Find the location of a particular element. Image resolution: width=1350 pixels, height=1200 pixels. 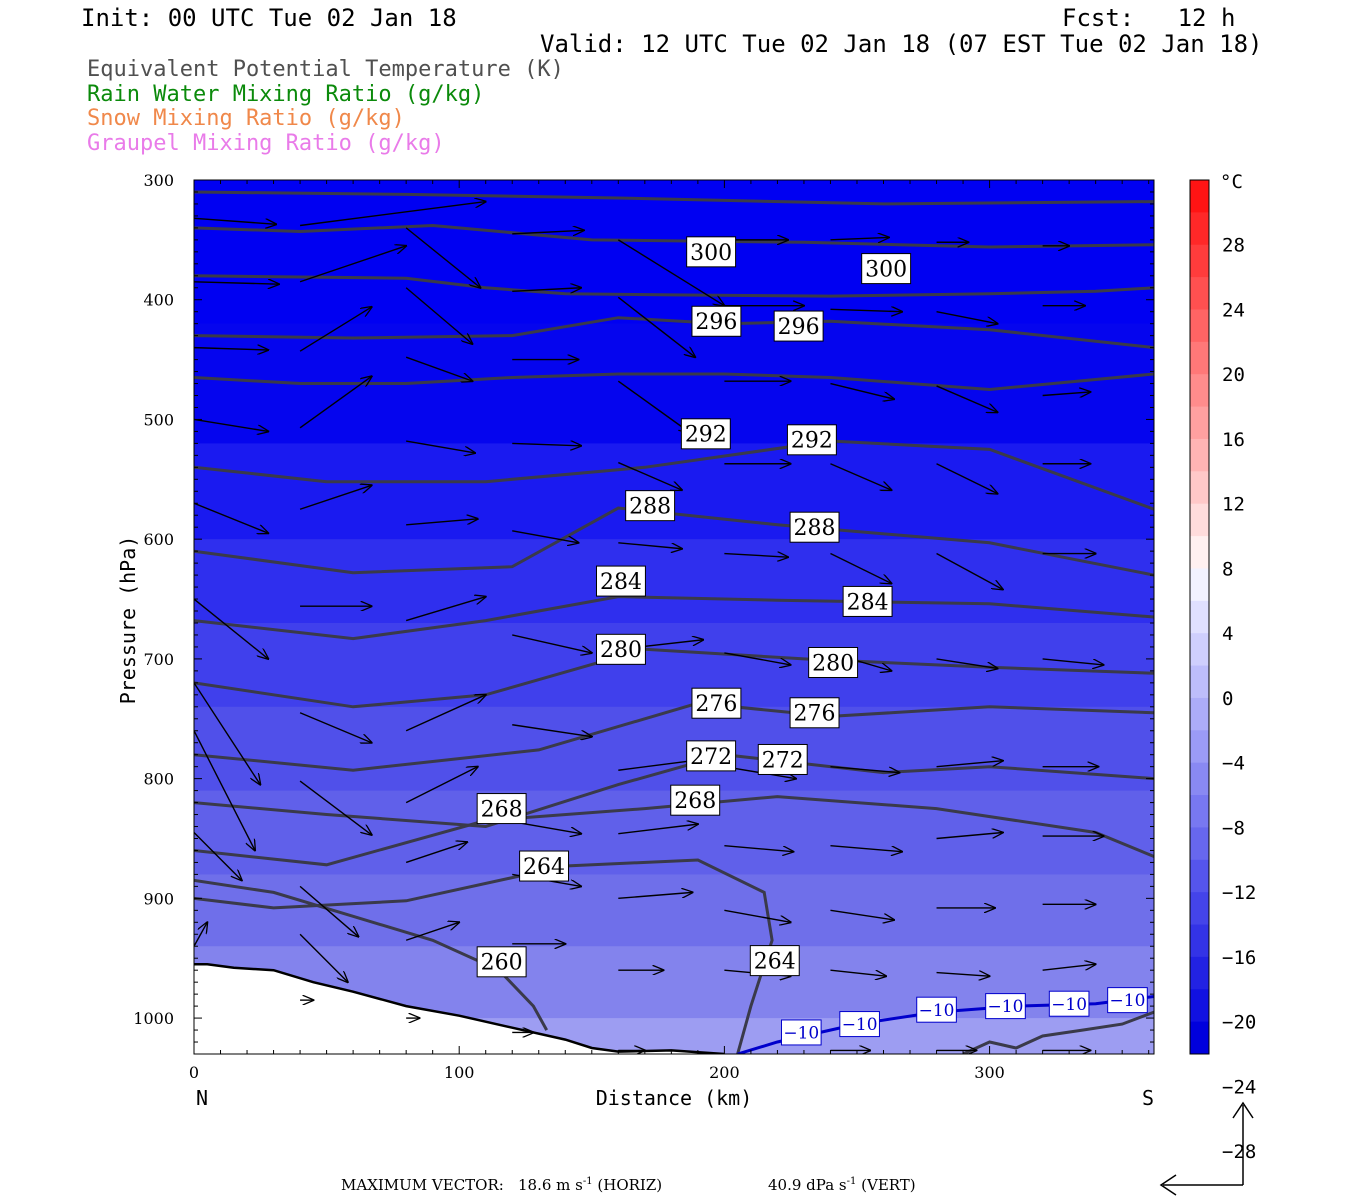

colorbar-label: 8 is located at coordinates (1227, 569).